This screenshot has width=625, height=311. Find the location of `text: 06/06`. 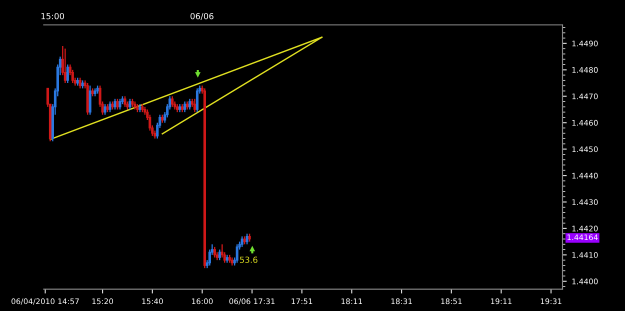

text: 06/06 is located at coordinates (202, 16).